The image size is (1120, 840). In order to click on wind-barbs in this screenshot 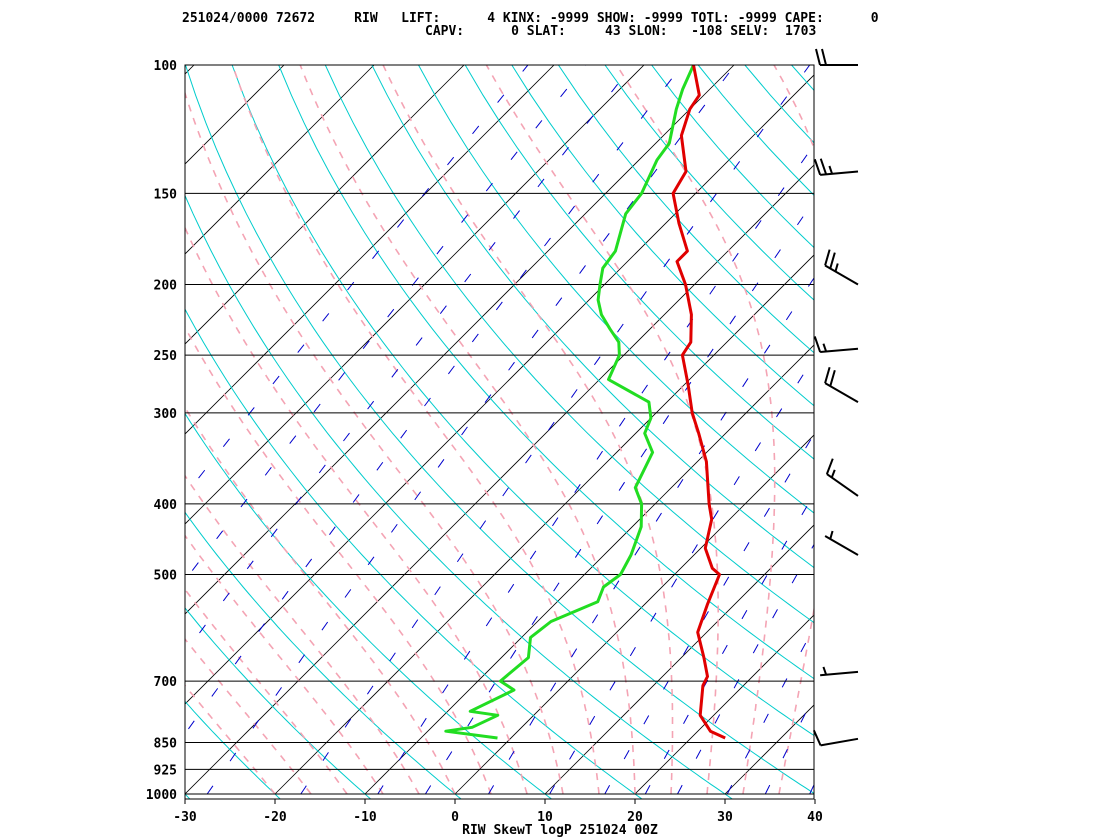, I will do `click(835, 397)`.